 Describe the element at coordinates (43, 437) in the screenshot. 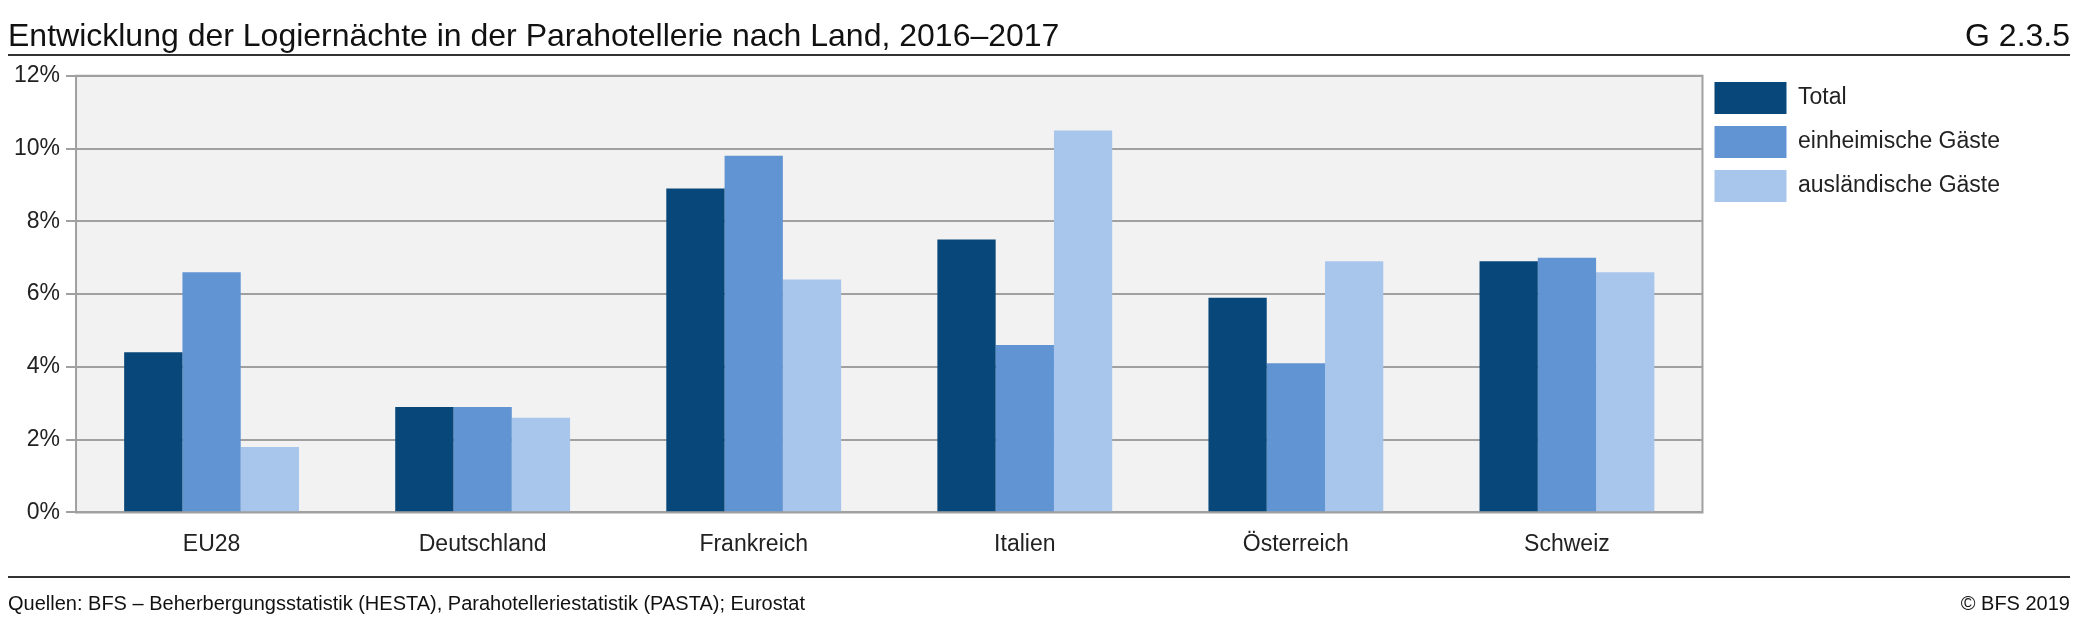

I see `y-tick-label: 2%` at that location.